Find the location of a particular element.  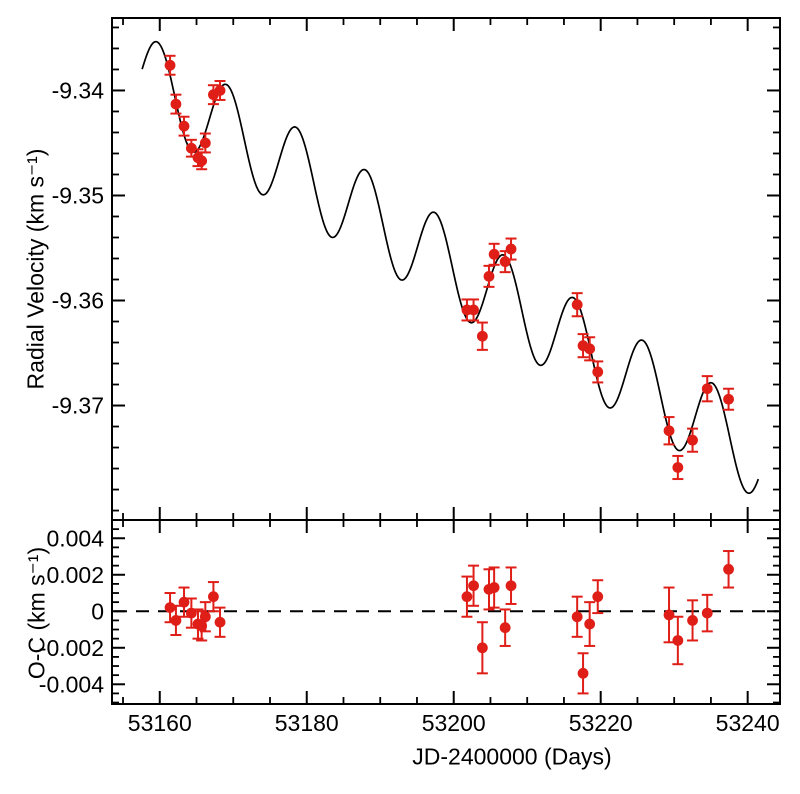

oc-y-tick-label: 0.002 is located at coordinates (75, 575).